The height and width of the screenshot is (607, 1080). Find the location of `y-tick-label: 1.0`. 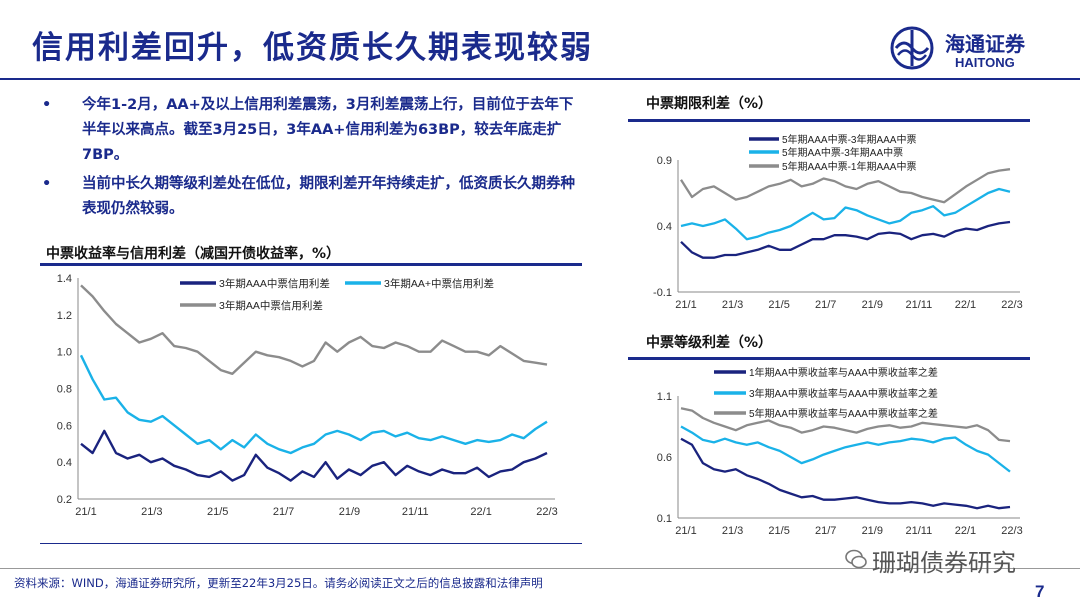

y-tick-label: 1.0 is located at coordinates (64, 353).